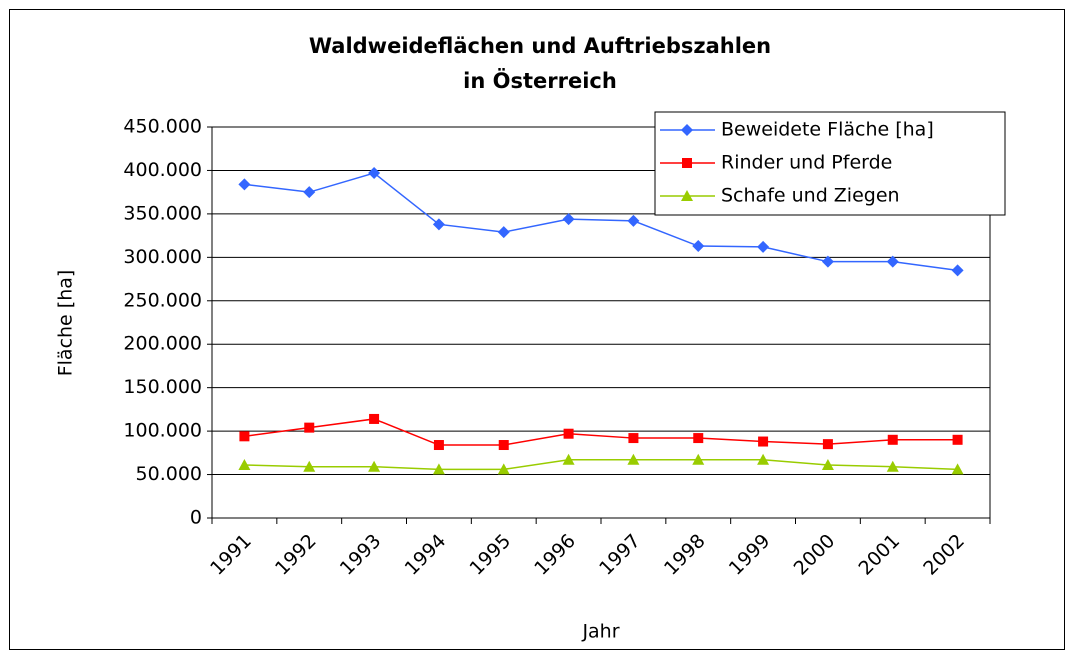 The width and height of the screenshot is (1069, 652). I want to click on chart-title: Waldweideflächen und Auftriebszahlen, so click(540, 46).